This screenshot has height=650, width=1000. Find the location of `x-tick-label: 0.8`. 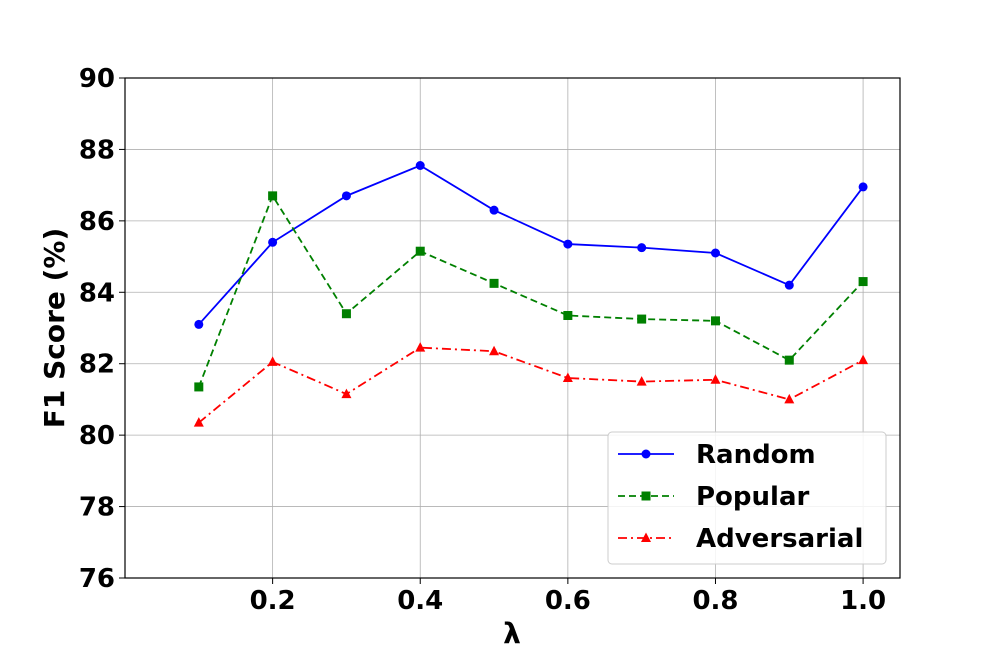

x-tick-label: 0.8 is located at coordinates (715, 601).